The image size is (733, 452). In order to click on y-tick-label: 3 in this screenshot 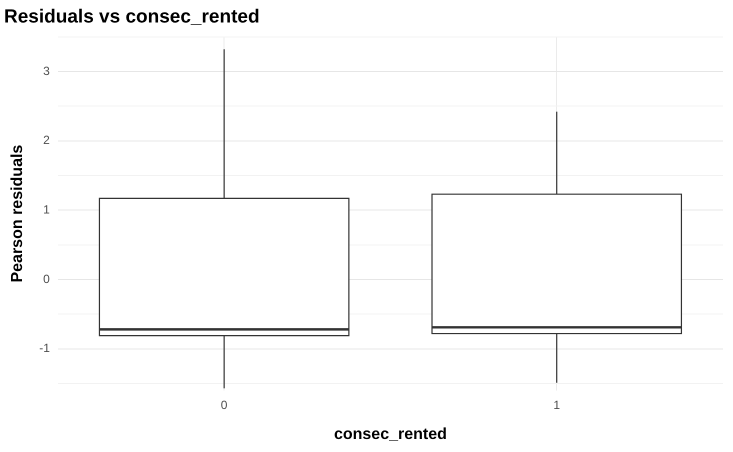, I will do `click(46, 71)`.